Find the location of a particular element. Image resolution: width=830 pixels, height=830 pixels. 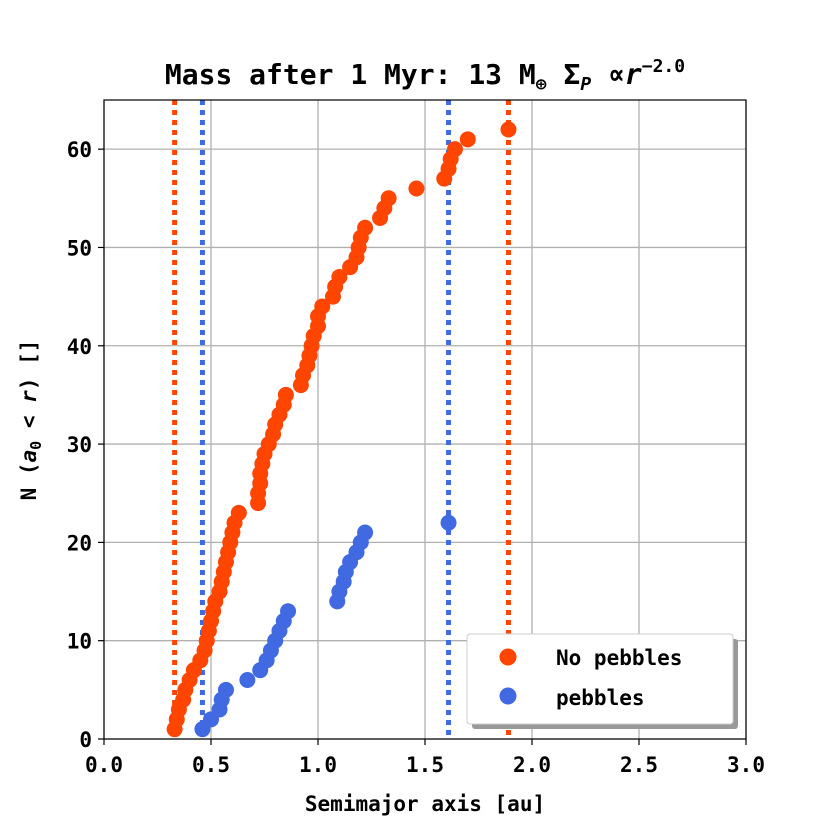

x-tick-label: 2.0 is located at coordinates (532, 765).